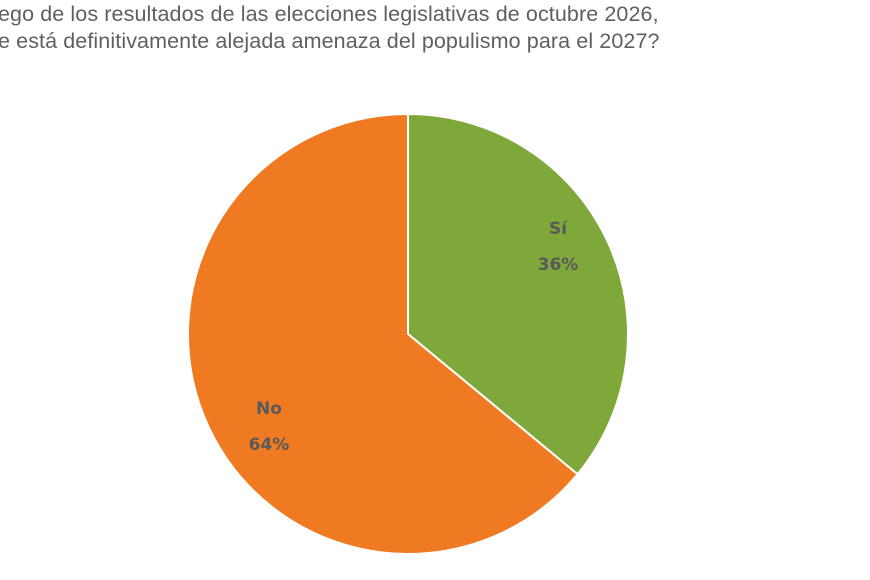 This screenshot has width=870, height=580. What do you see at coordinates (558, 229) in the screenshot?
I see `slice-label-yes-category: Sí` at bounding box center [558, 229].